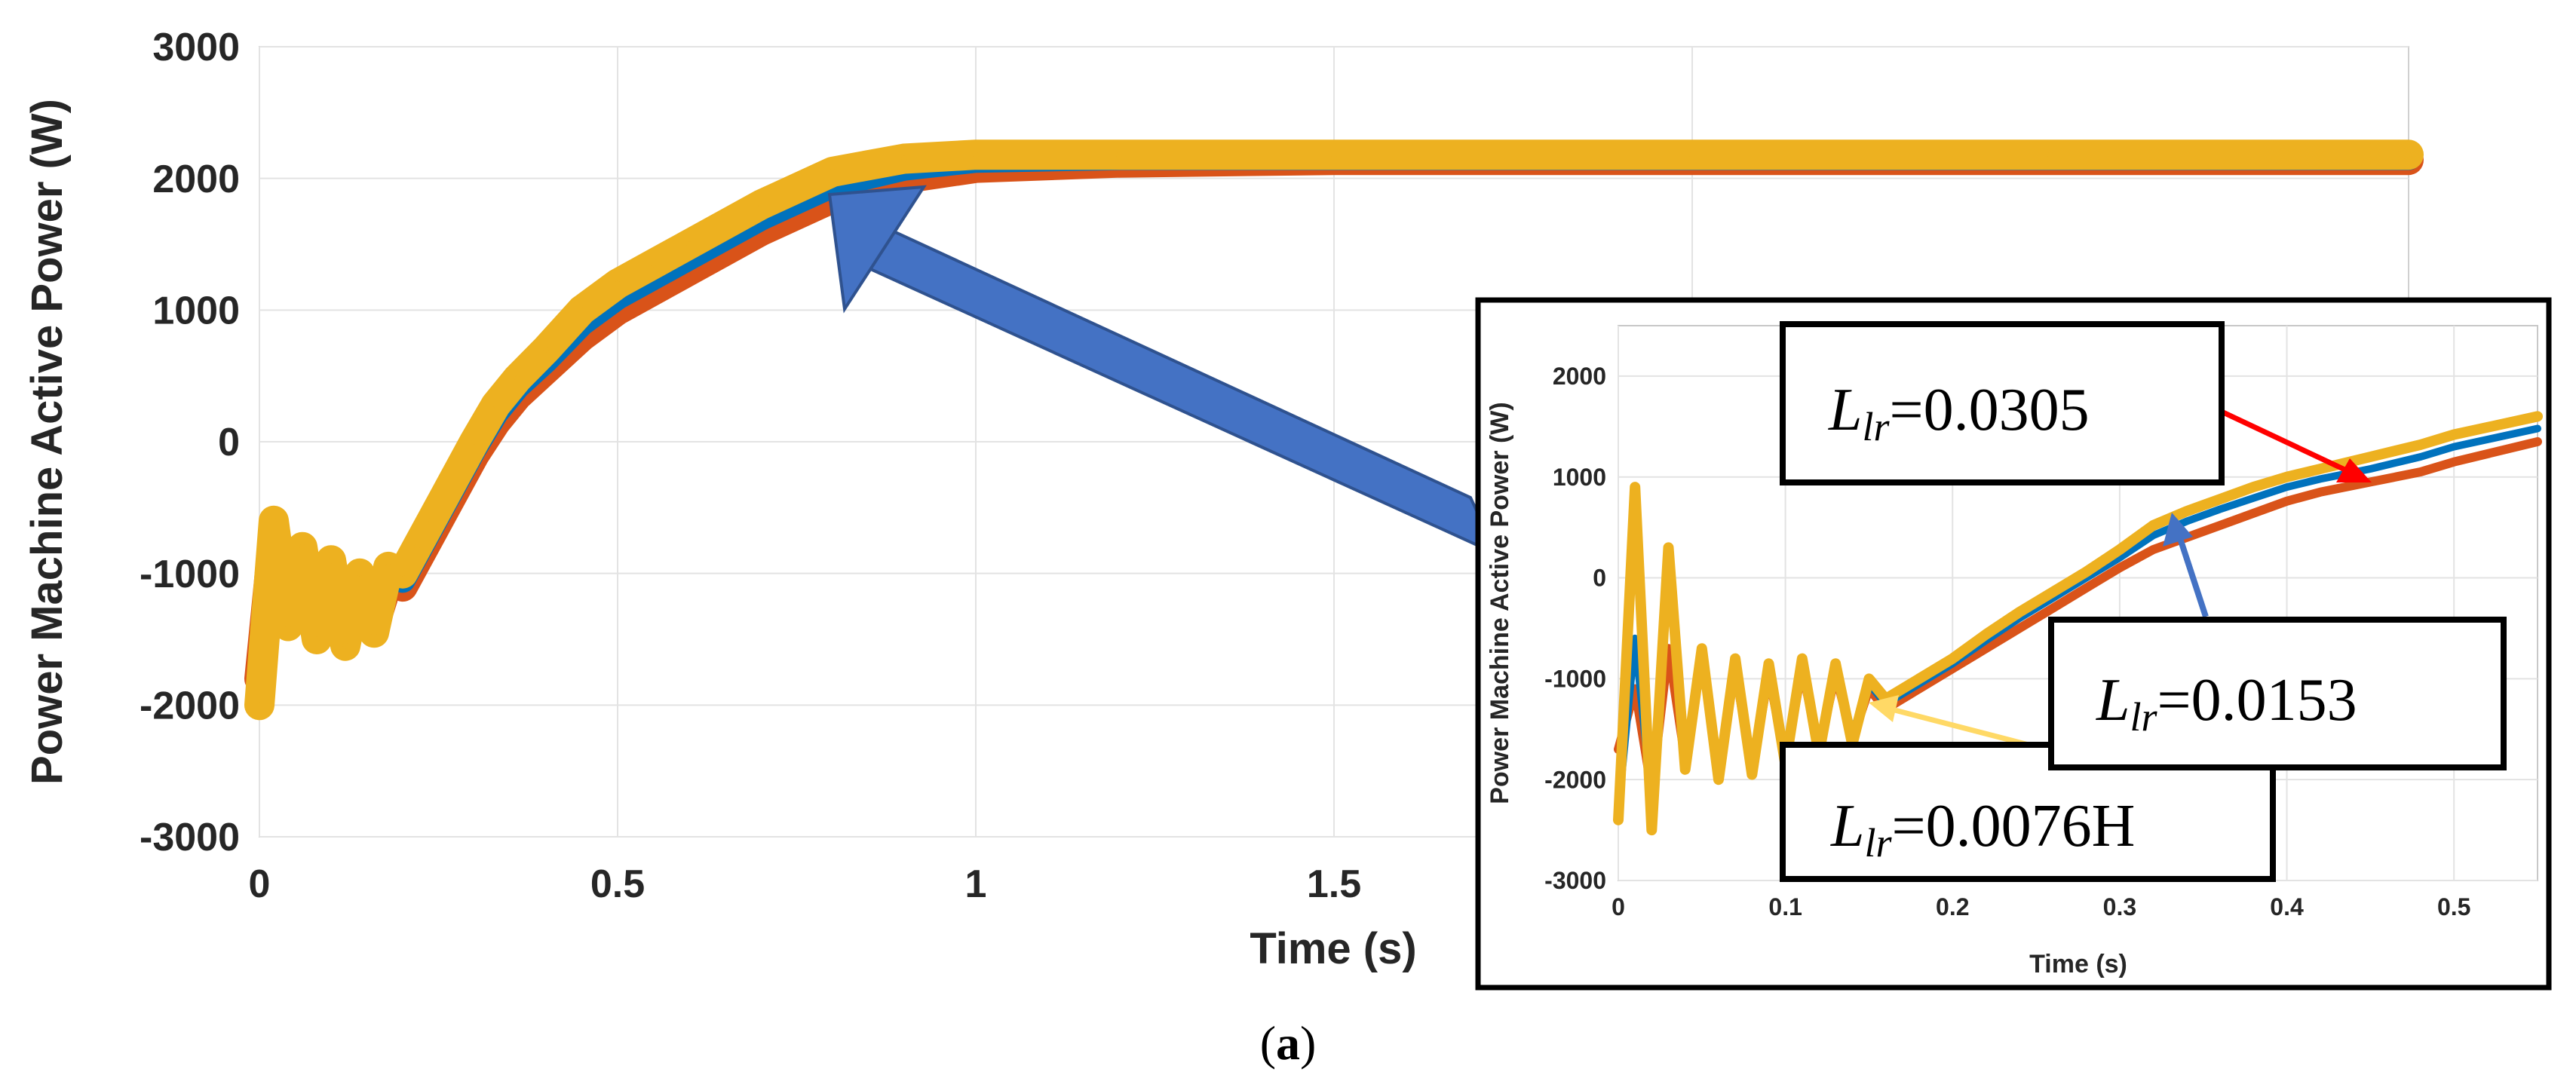  Describe the element at coordinates (190, 574) in the screenshot. I see `main-y-tick-label: -1000` at that location.